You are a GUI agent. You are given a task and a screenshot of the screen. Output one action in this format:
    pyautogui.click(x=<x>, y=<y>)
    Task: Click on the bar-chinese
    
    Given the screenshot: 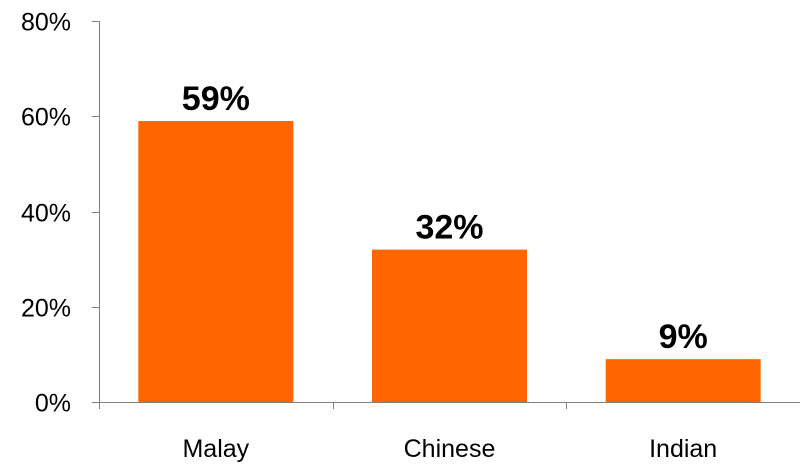 What is the action you would take?
    pyautogui.click(x=449, y=325)
    